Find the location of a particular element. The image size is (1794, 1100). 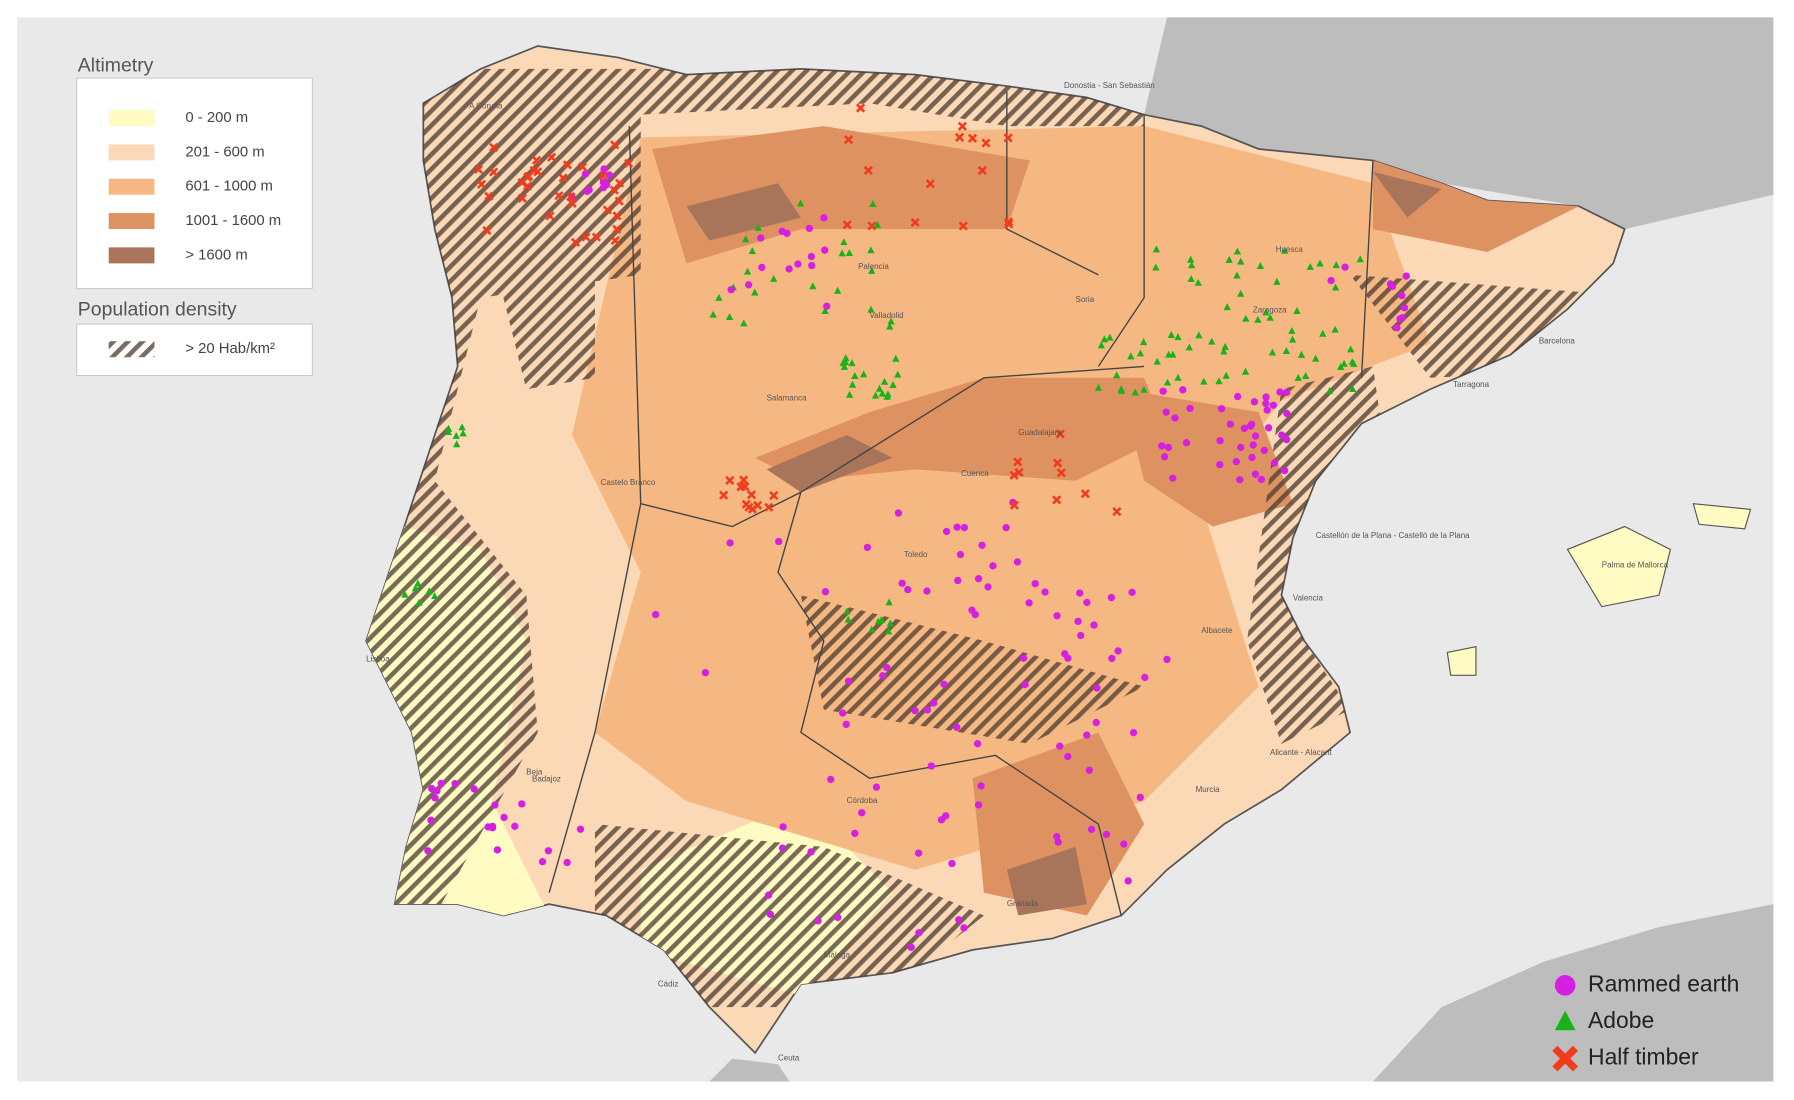

city-label: Murcia is located at coordinates (1208, 789).